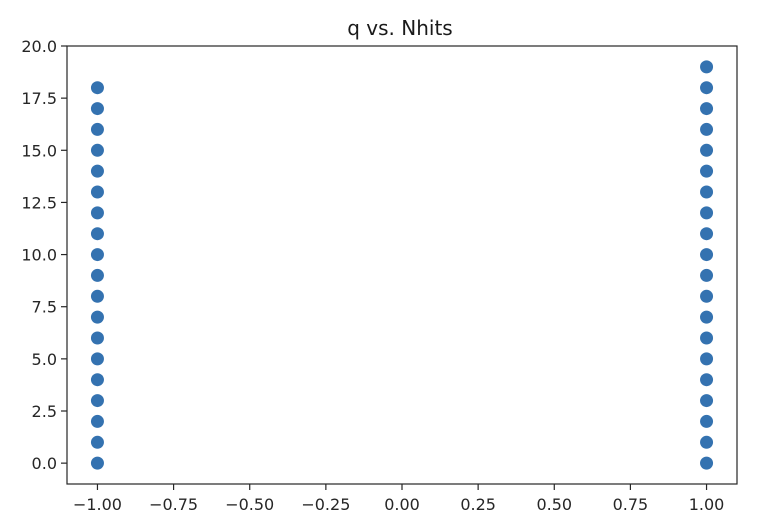 This screenshot has height=526, width=762. I want to click on x-tick-label: 0.75, so click(631, 504).